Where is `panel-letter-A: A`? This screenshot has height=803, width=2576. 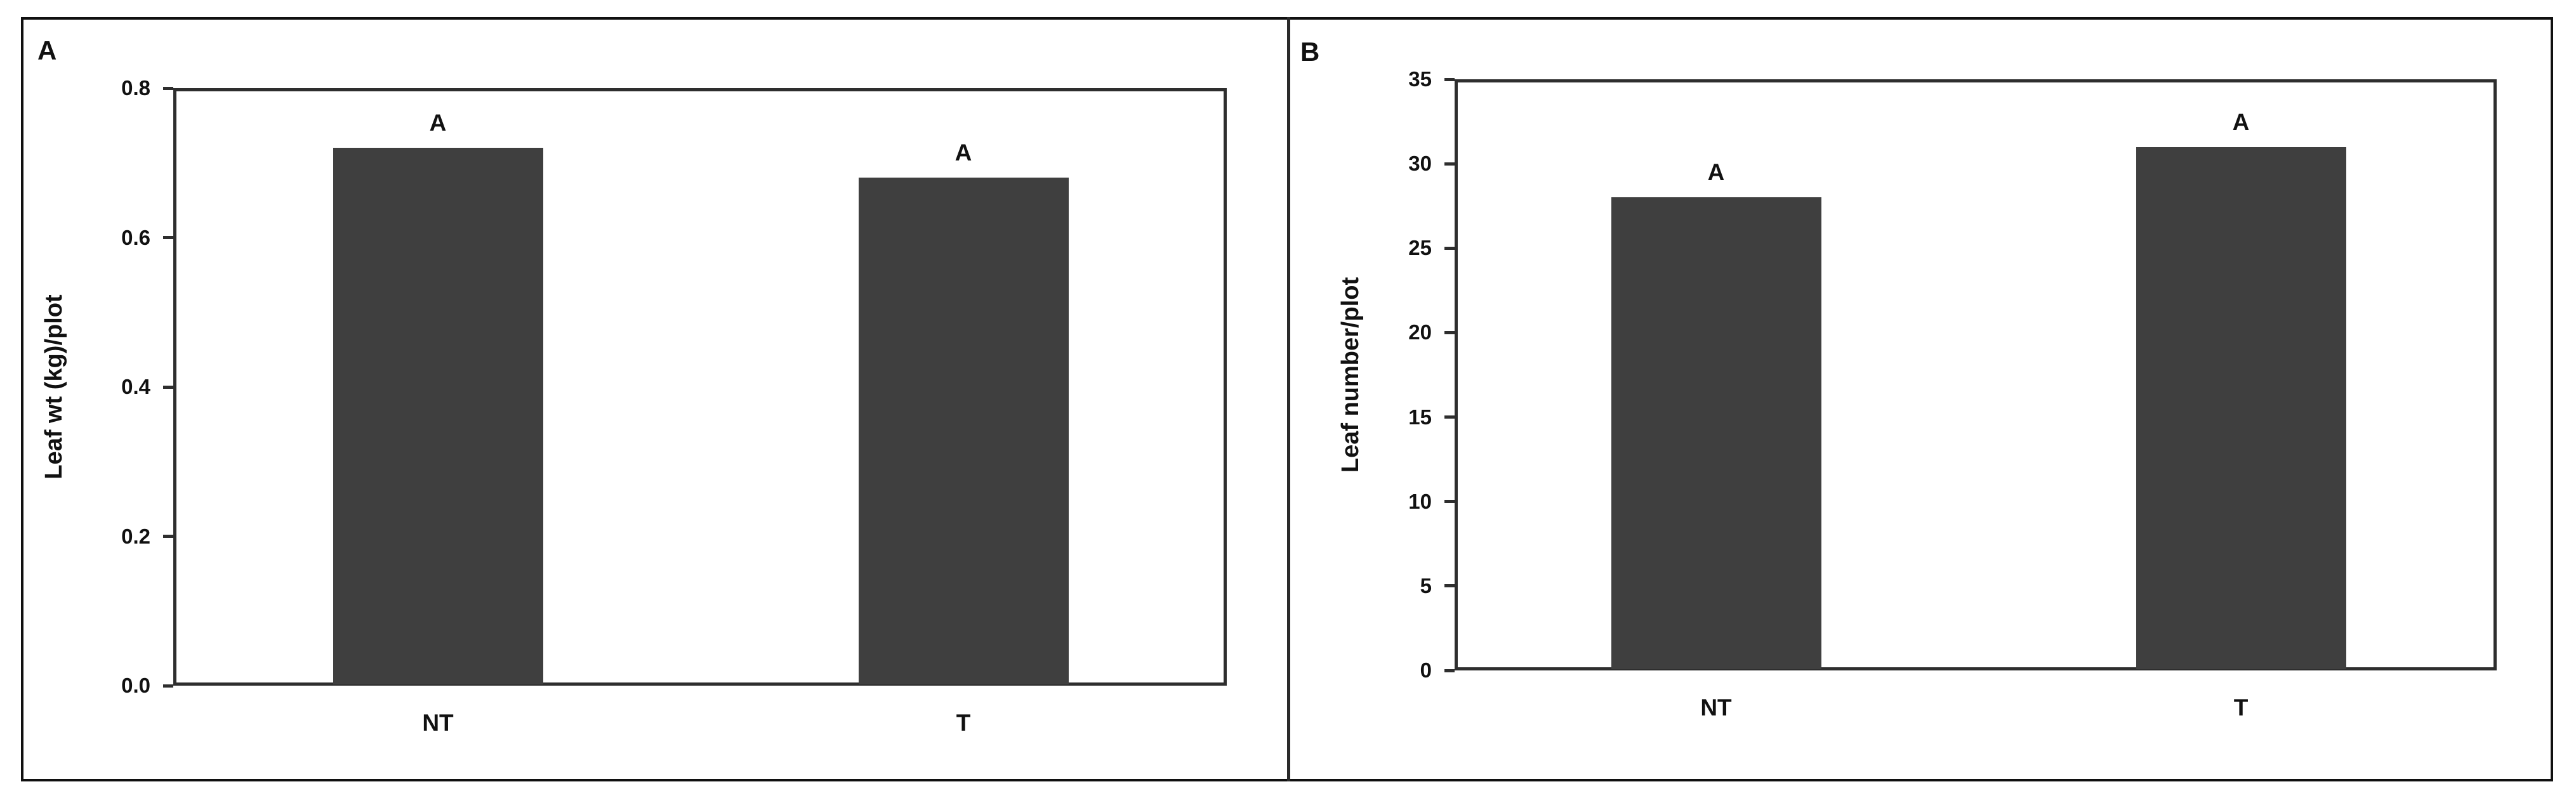
panel-letter-A: A is located at coordinates (47, 51).